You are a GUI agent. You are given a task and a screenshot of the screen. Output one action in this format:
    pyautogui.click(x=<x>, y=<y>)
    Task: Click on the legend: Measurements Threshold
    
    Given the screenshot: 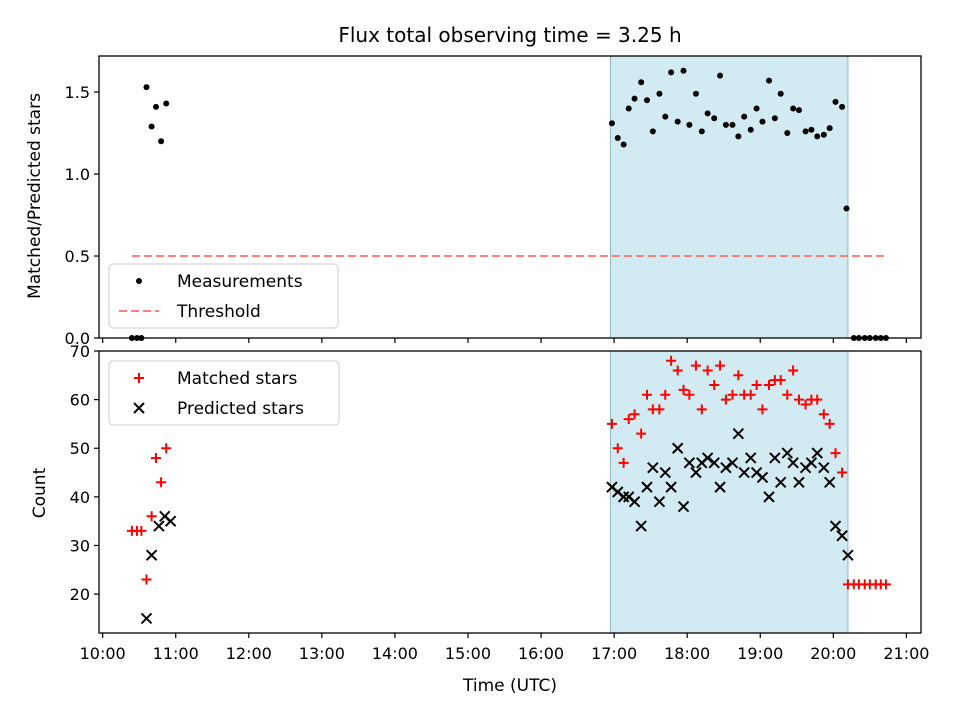 What is the action you would take?
    pyautogui.click(x=223, y=296)
    